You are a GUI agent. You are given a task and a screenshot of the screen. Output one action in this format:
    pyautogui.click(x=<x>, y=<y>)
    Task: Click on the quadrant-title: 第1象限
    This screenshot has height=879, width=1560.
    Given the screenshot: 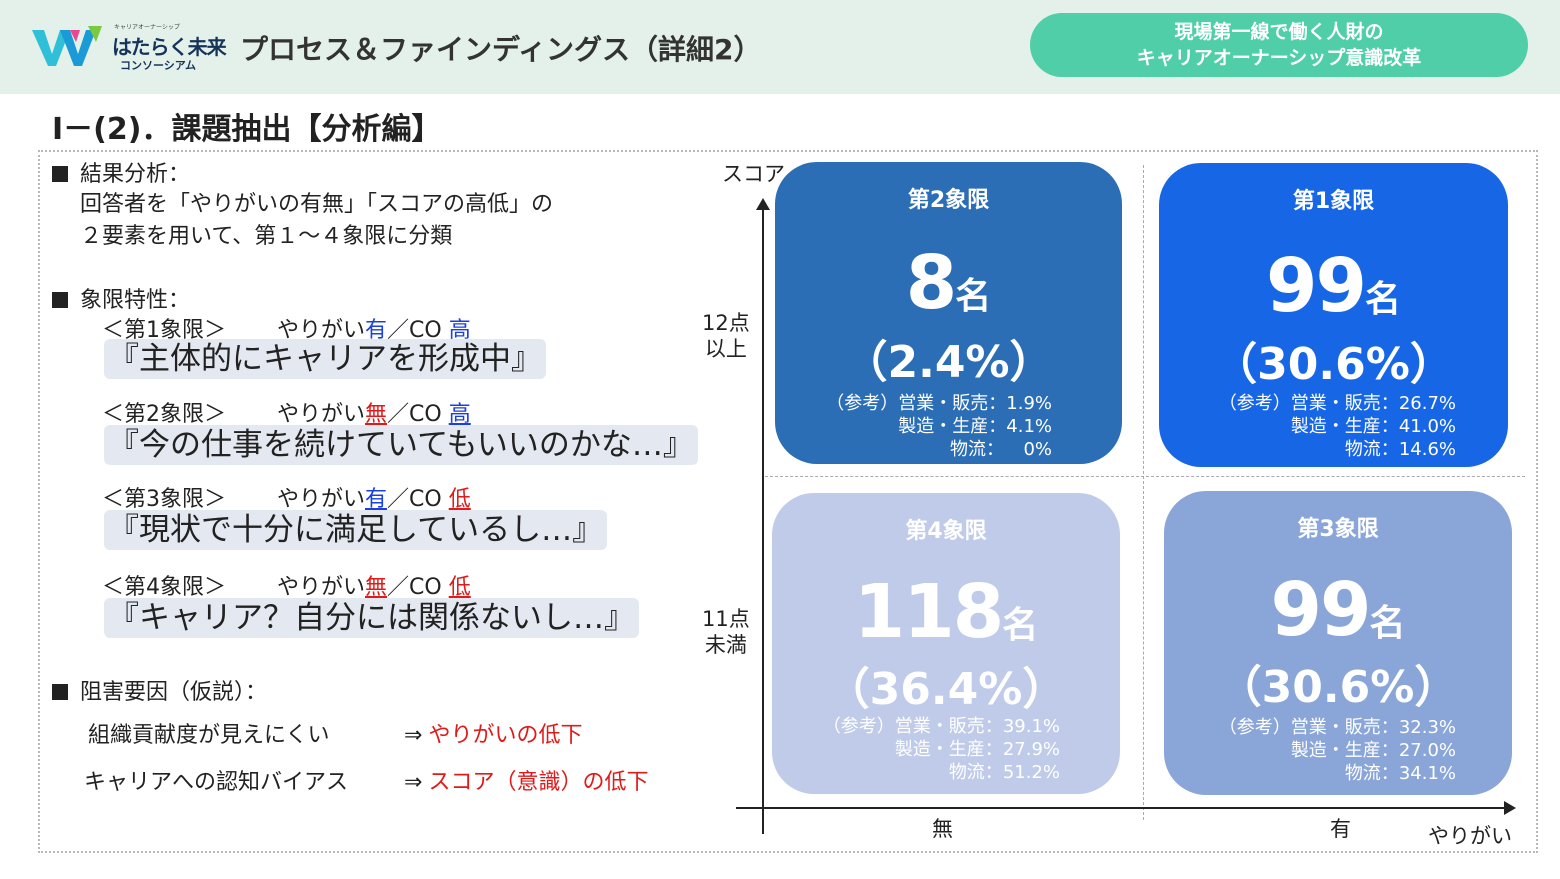 What is the action you would take?
    pyautogui.click(x=1333, y=201)
    